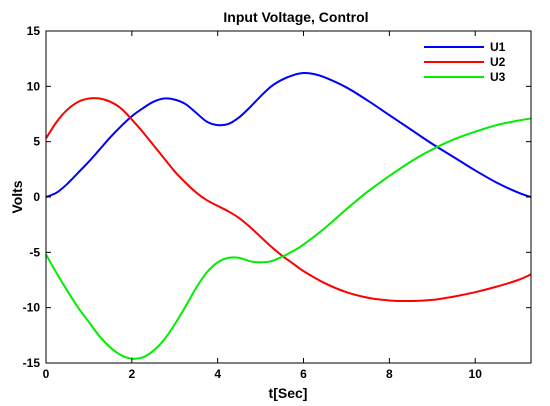  What do you see at coordinates (389, 374) in the screenshot?
I see `x-tick-label: 8` at bounding box center [389, 374].